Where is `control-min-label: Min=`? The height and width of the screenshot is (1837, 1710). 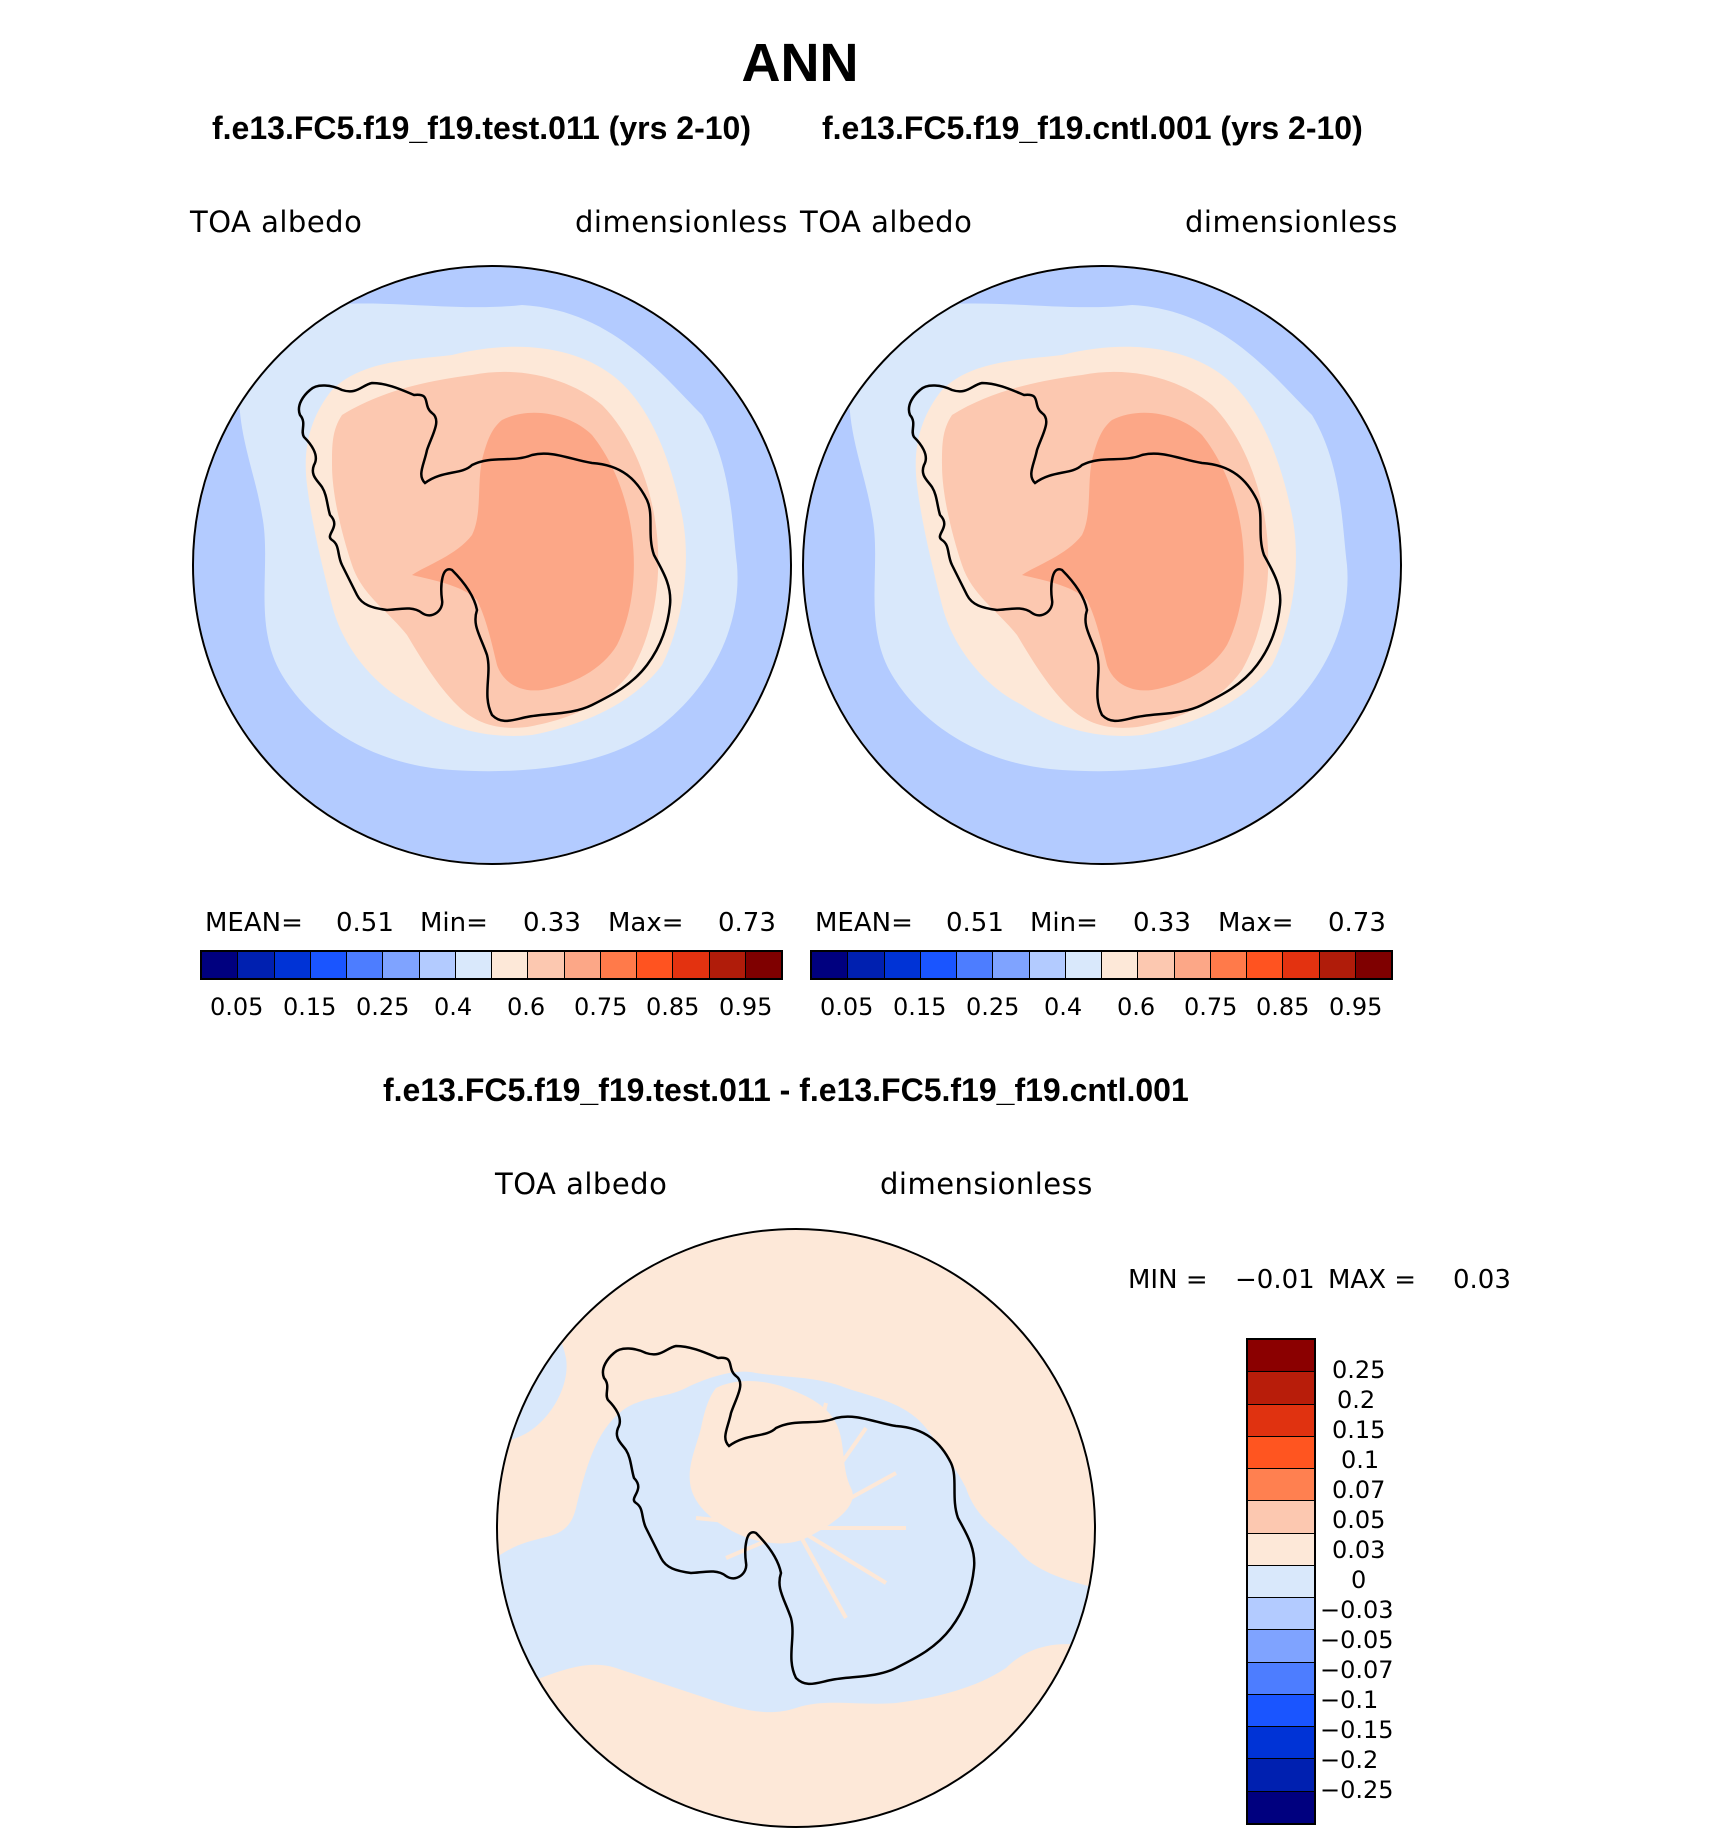 control-min-label: Min= is located at coordinates (1064, 923).